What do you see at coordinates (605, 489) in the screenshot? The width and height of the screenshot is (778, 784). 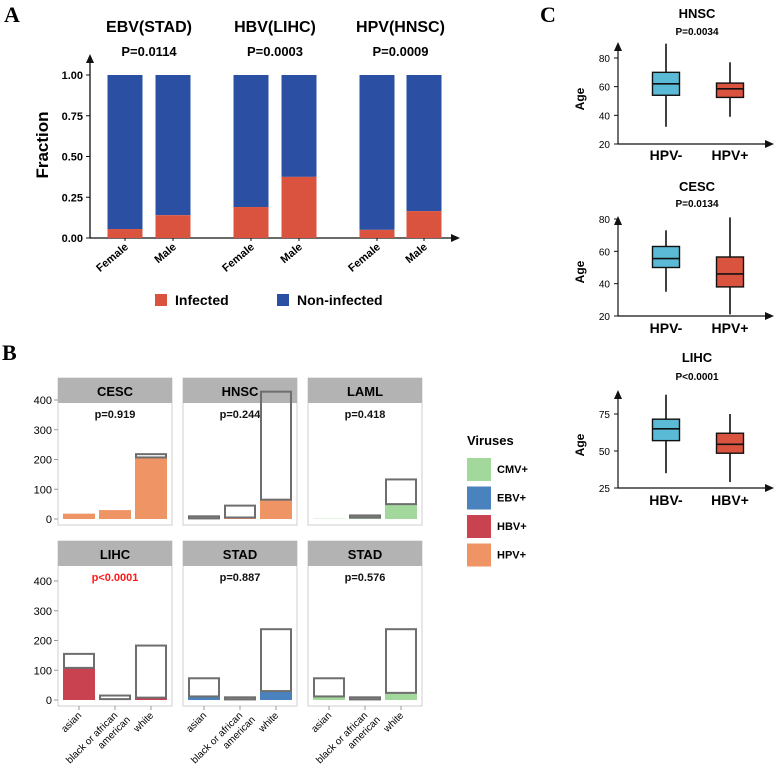 I see `y-tick-label: 25` at bounding box center [605, 489].